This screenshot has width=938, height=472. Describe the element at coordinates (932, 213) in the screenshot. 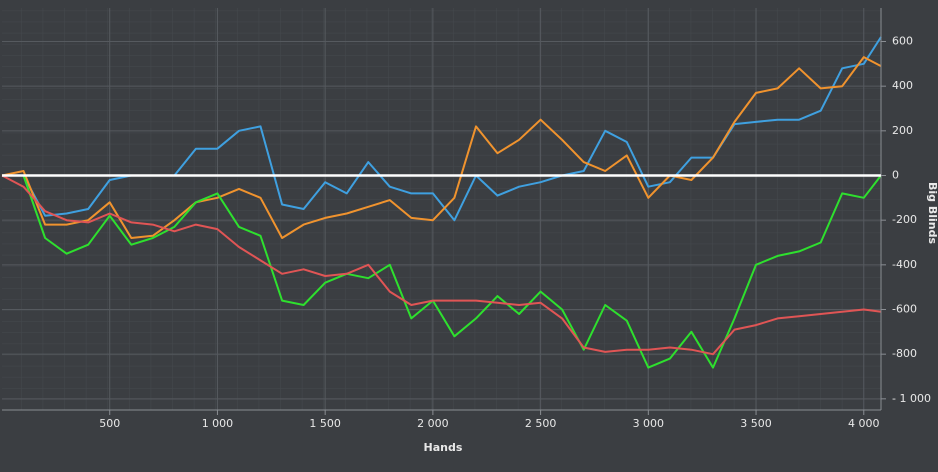

I see `y-axis-label: Big Blinds` at that location.